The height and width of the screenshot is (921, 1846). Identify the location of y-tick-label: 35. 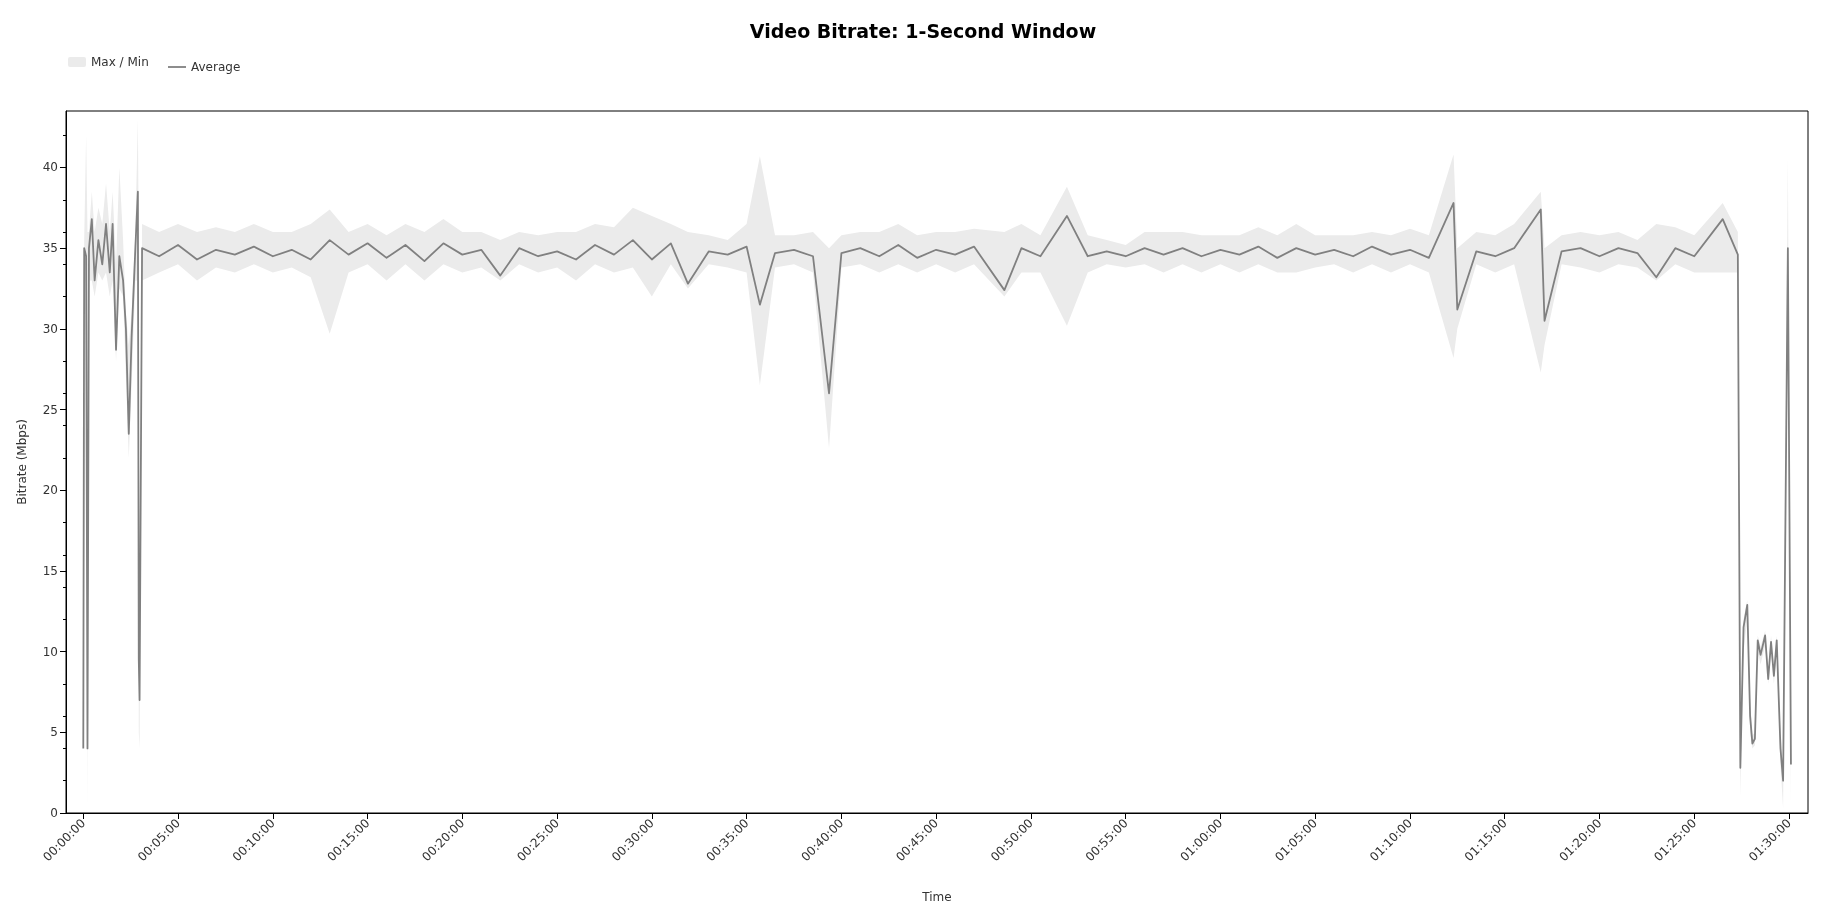
(50, 248).